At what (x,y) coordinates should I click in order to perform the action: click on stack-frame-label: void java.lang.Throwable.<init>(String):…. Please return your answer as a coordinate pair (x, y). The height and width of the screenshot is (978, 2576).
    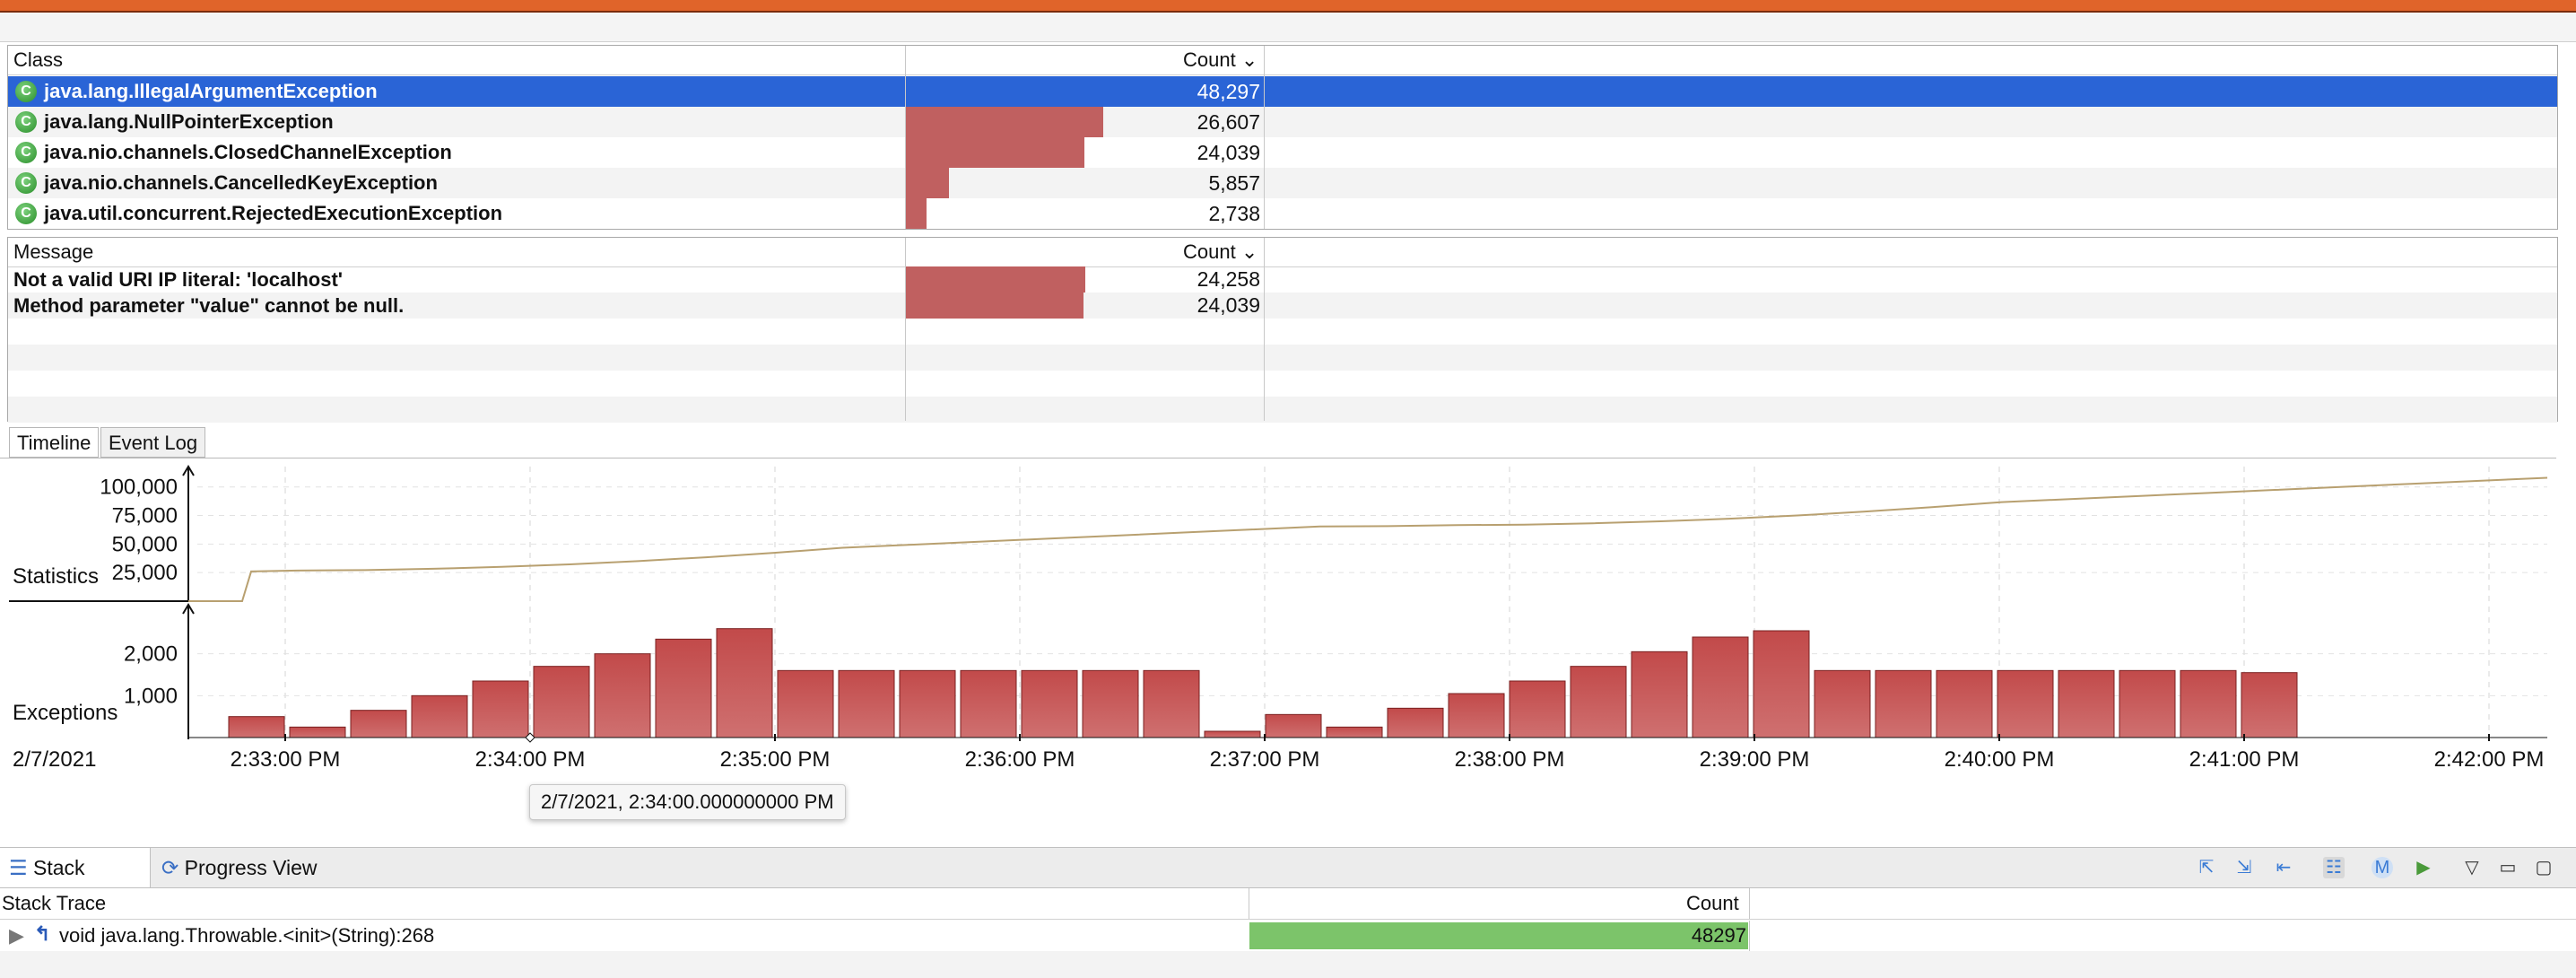
    Looking at the image, I should click on (247, 935).